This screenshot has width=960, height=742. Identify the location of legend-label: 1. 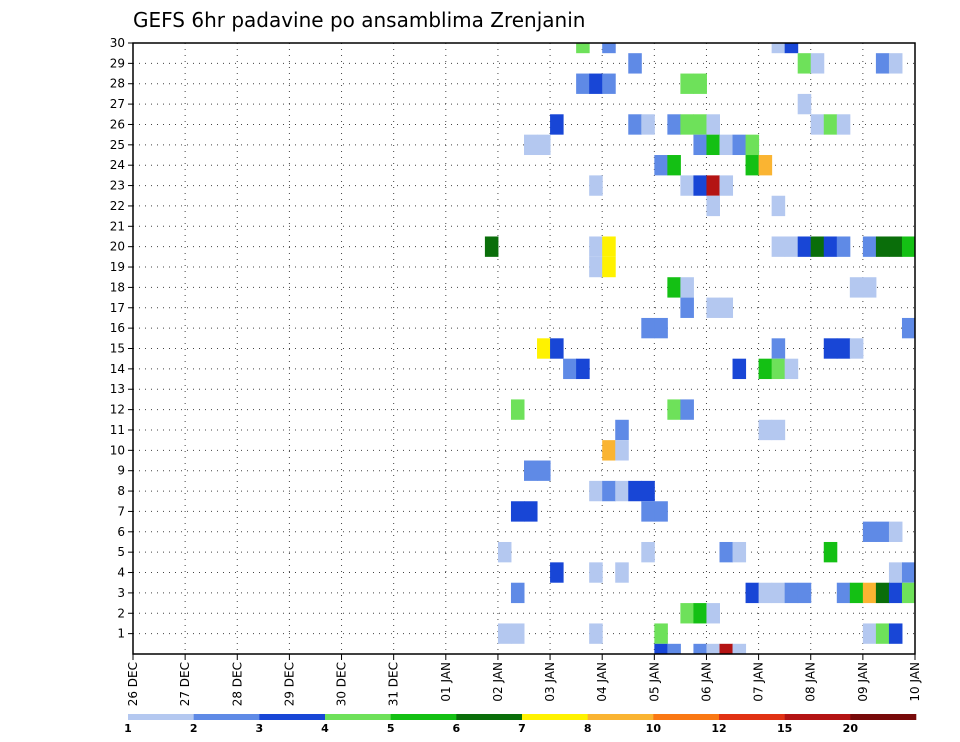
(128, 728).